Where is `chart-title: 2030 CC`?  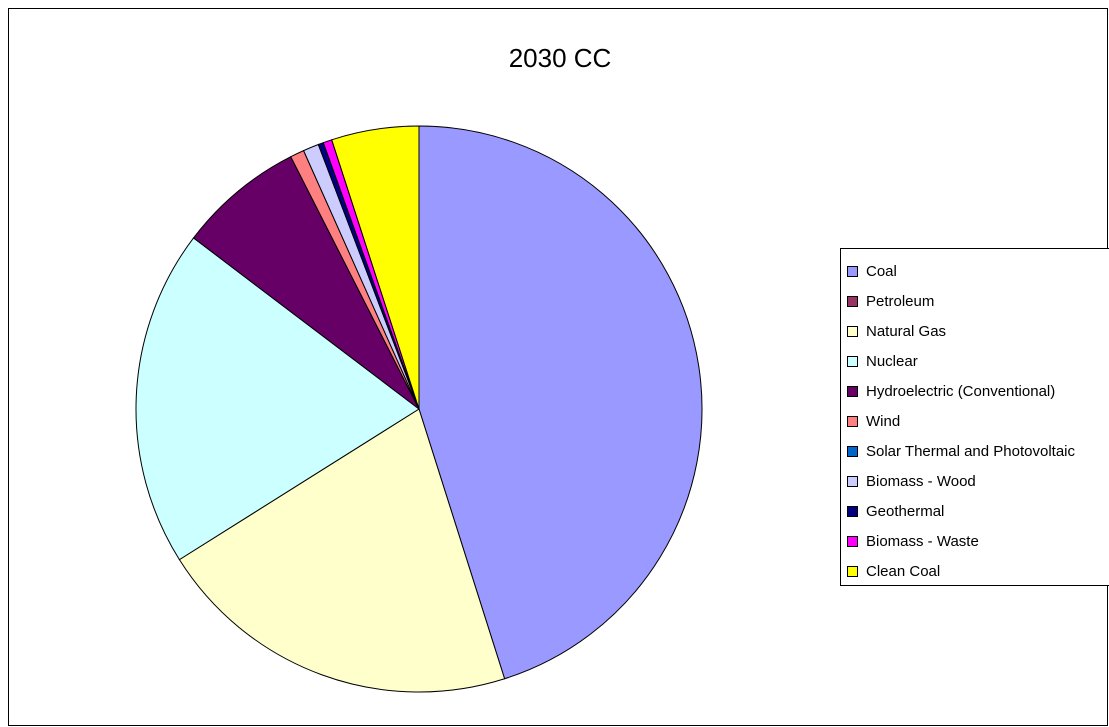 chart-title: 2030 CC is located at coordinates (560, 58).